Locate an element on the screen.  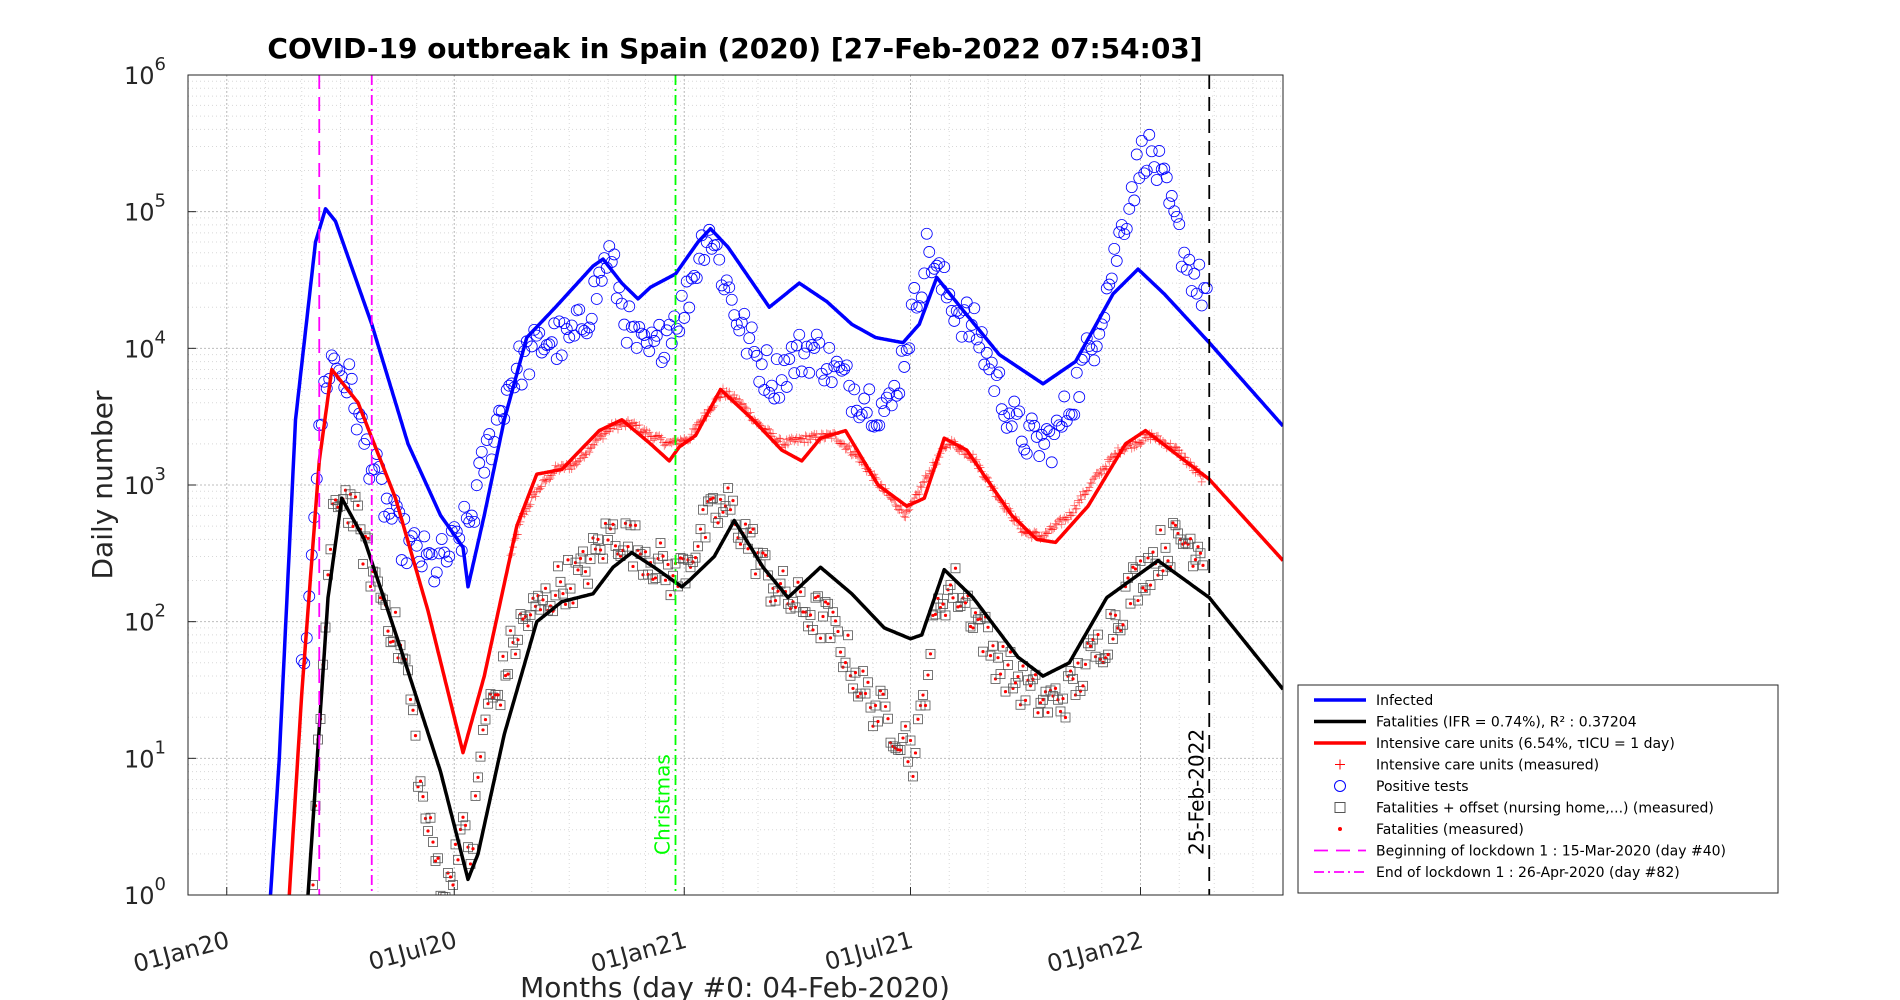
y-tick-label: 10⁵ is located at coordinates (145, 209).